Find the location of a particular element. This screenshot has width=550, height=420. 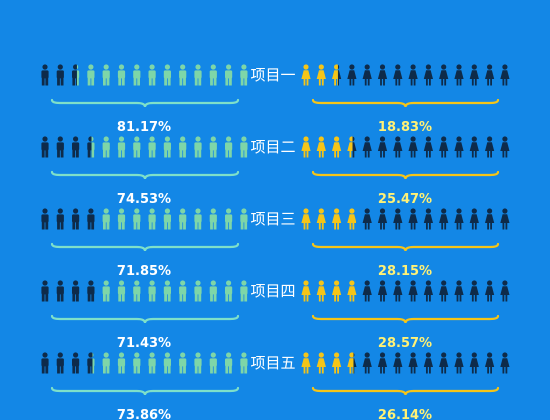

value-label-right: 28.57% is located at coordinates (405, 343).